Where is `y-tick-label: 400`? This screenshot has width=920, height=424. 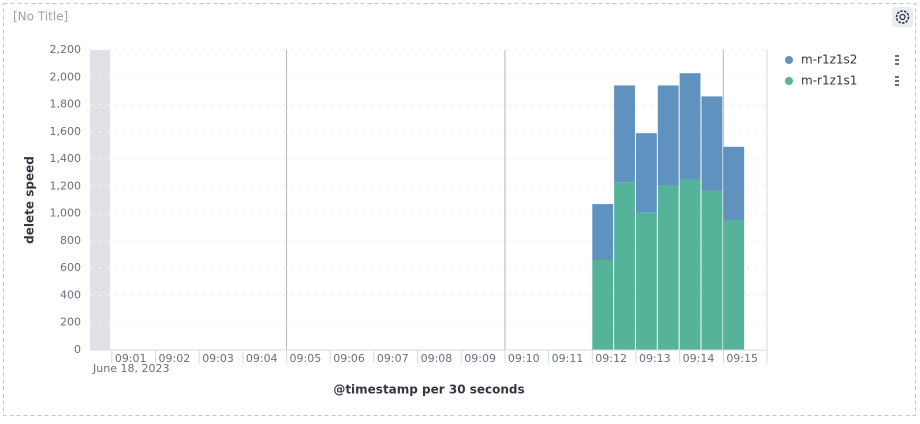 y-tick-label: 400 is located at coordinates (70, 294).